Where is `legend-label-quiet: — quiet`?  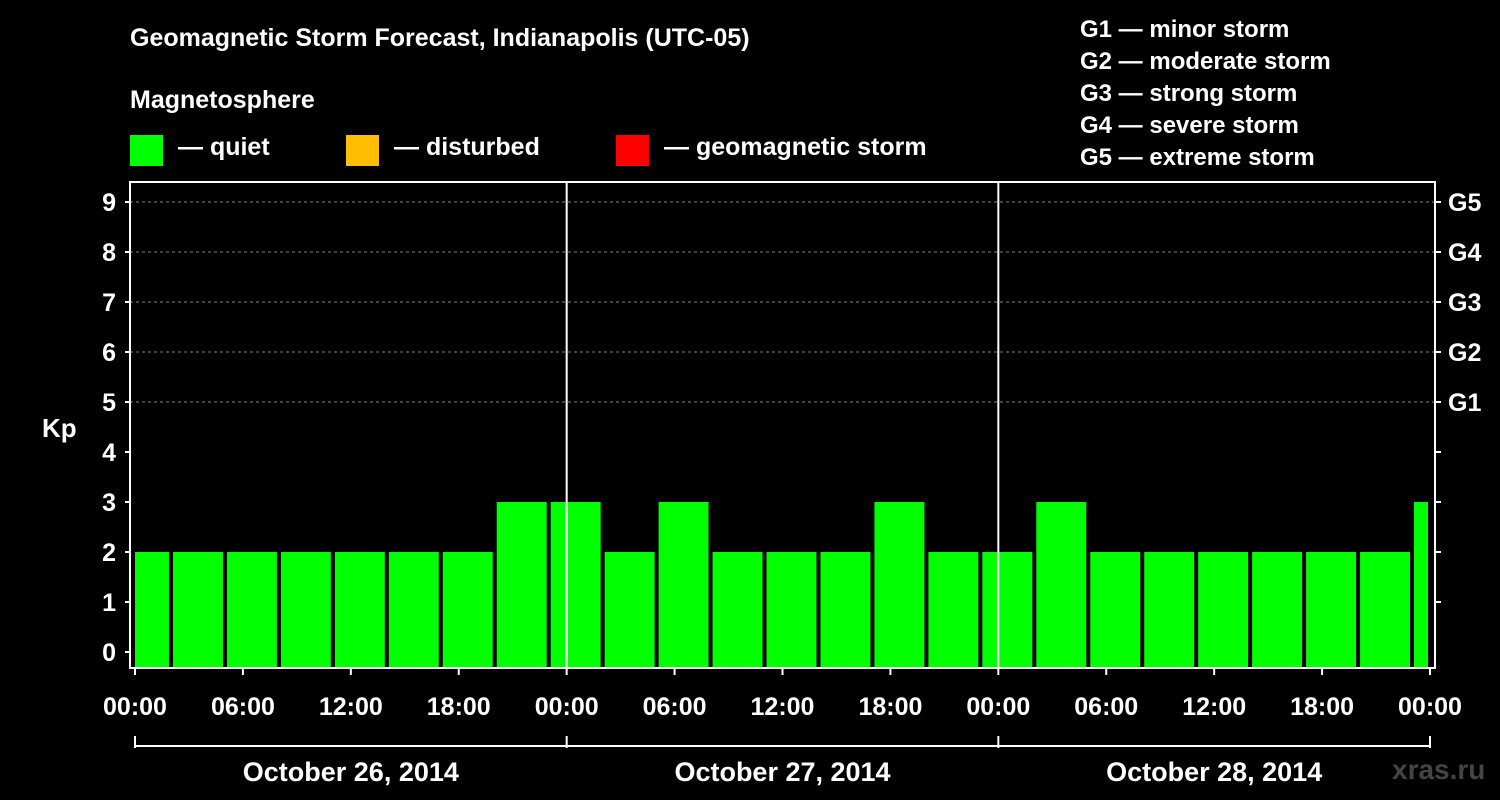 legend-label-quiet: — quiet is located at coordinates (224, 147).